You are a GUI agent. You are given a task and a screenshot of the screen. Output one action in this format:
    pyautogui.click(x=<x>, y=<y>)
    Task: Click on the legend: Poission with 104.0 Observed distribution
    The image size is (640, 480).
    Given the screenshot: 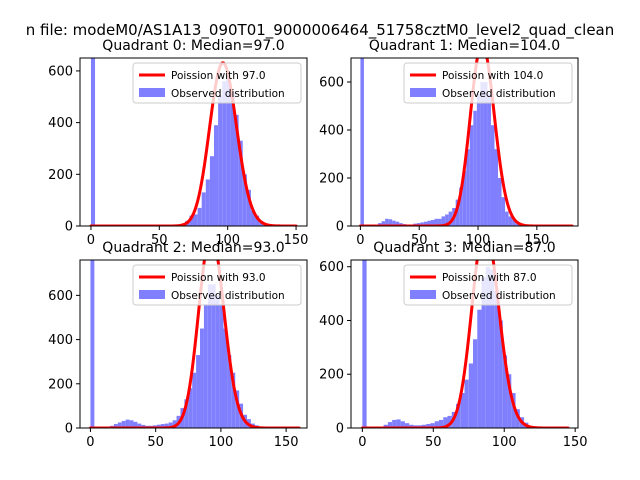 What is the action you would take?
    pyautogui.click(x=488, y=83)
    